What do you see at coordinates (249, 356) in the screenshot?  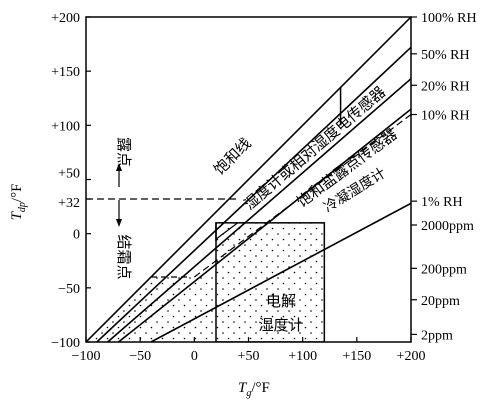 I see `x-tick-label: +50` at bounding box center [249, 356].